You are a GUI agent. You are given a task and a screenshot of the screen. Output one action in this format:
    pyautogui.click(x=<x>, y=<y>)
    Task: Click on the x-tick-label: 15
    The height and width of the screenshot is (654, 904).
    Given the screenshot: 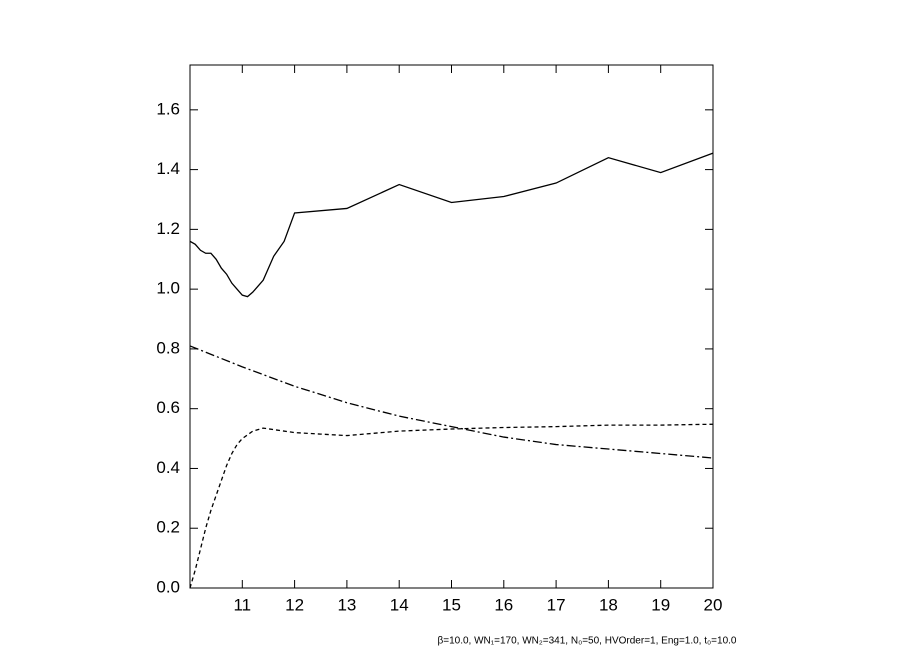 What is the action you would take?
    pyautogui.click(x=451, y=604)
    